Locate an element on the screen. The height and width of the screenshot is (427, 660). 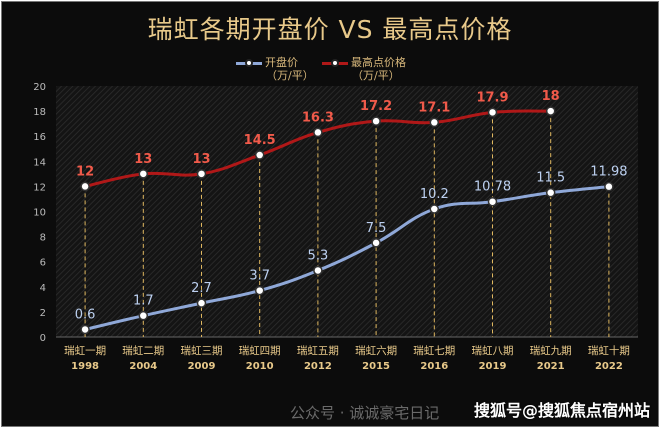
legend-swatch-blue-icon is located at coordinates (249, 63).